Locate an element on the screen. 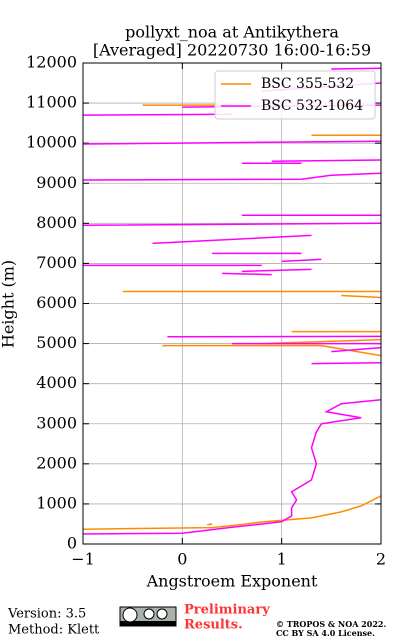 The image size is (400, 644). y-tick-label: 10000 is located at coordinates (51, 142).